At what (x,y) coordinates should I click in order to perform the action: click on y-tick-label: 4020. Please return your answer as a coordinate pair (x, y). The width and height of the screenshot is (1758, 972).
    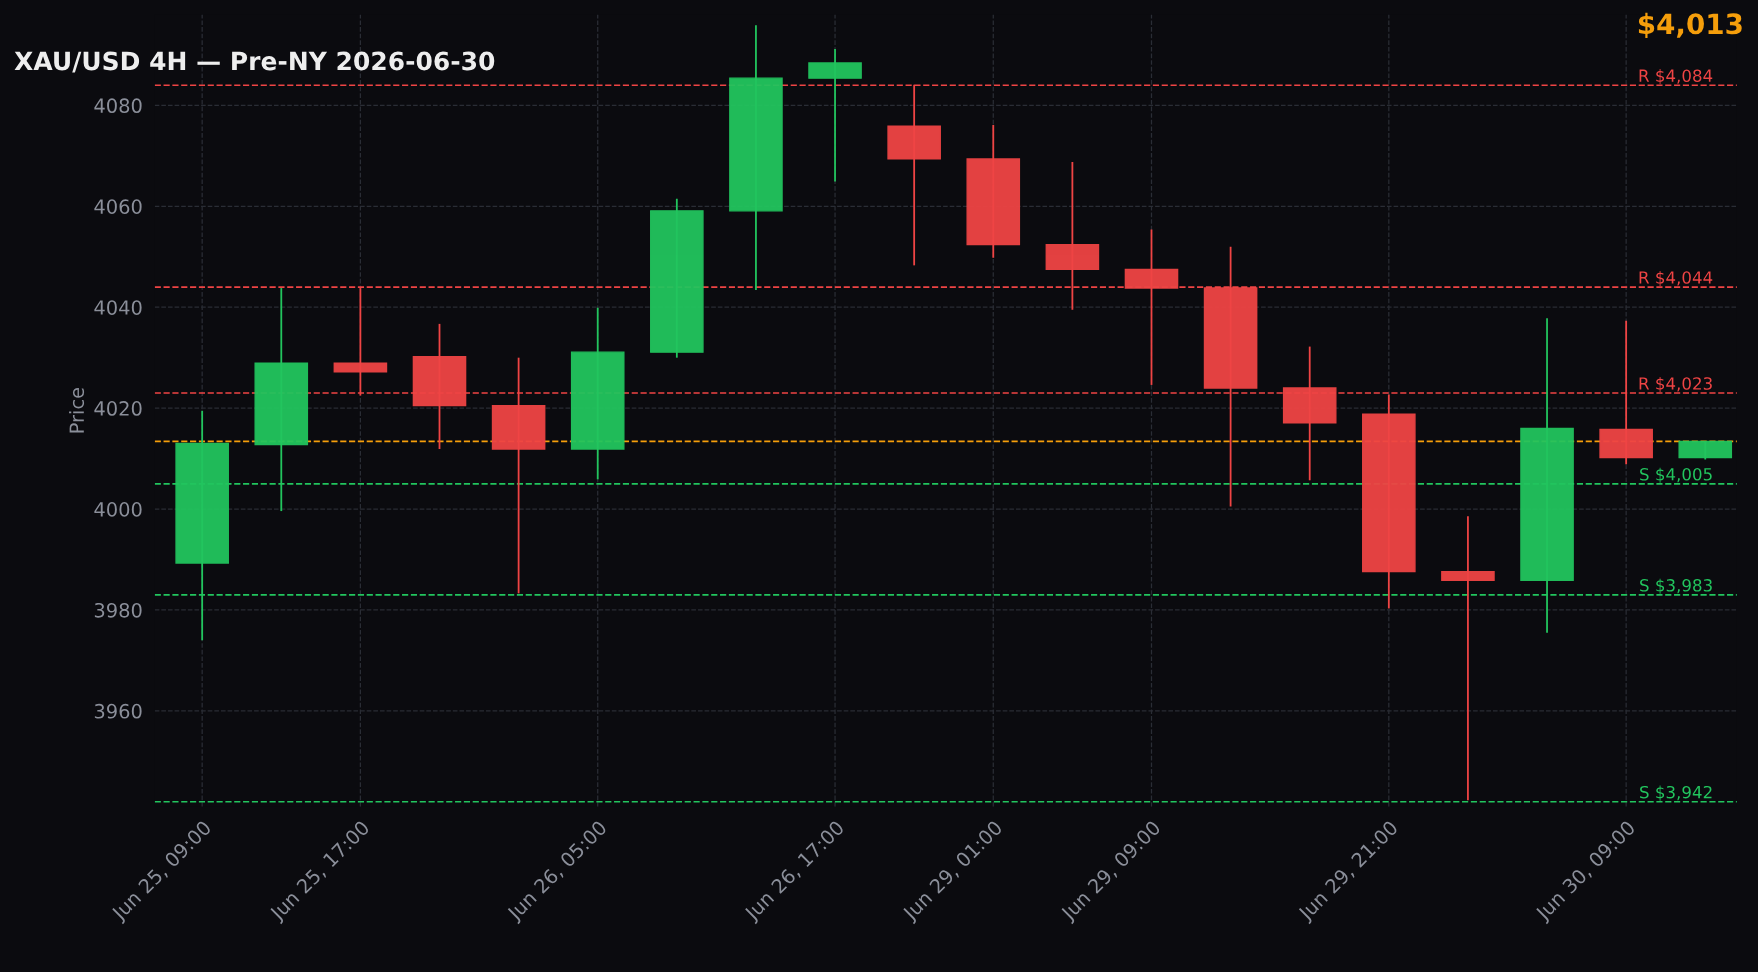
    Looking at the image, I should click on (118, 408).